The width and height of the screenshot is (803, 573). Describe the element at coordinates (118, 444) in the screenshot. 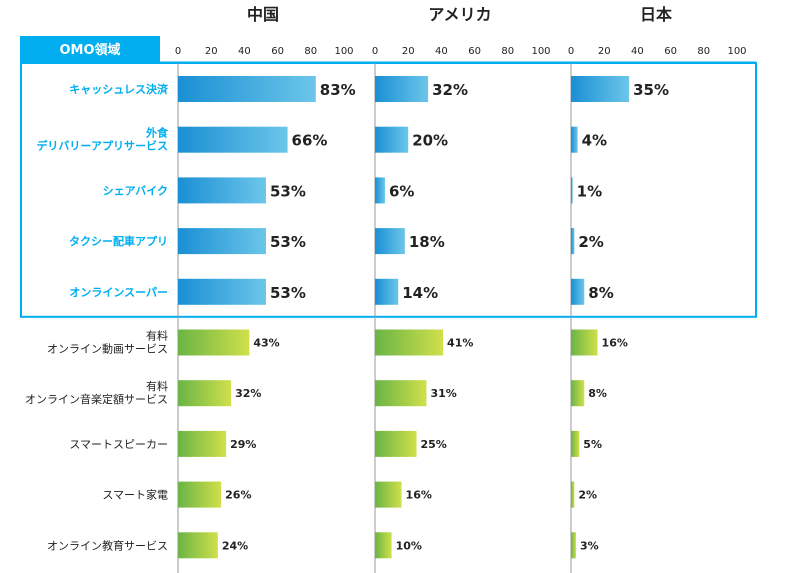

I see `category-label: スマートスピーカー` at that location.